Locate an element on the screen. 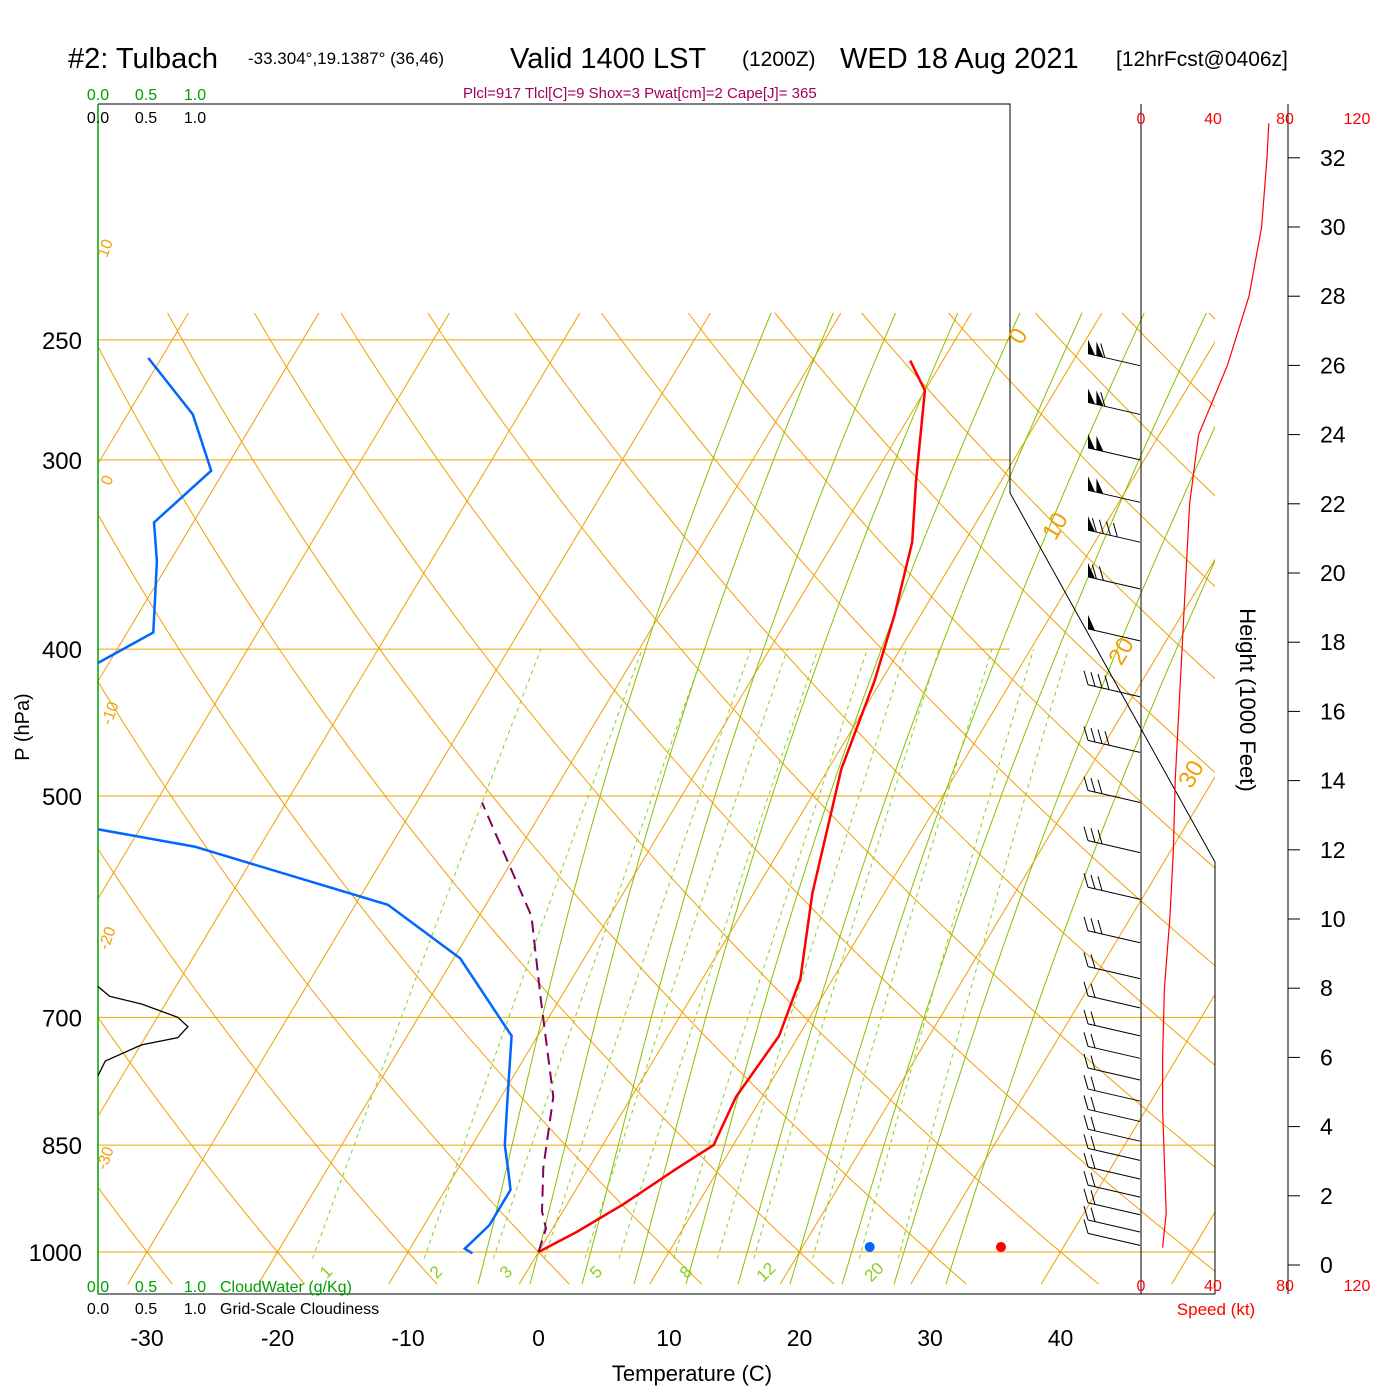 The height and width of the screenshot is (1400, 1400). pressure-tick-label: 700 is located at coordinates (62, 1018).